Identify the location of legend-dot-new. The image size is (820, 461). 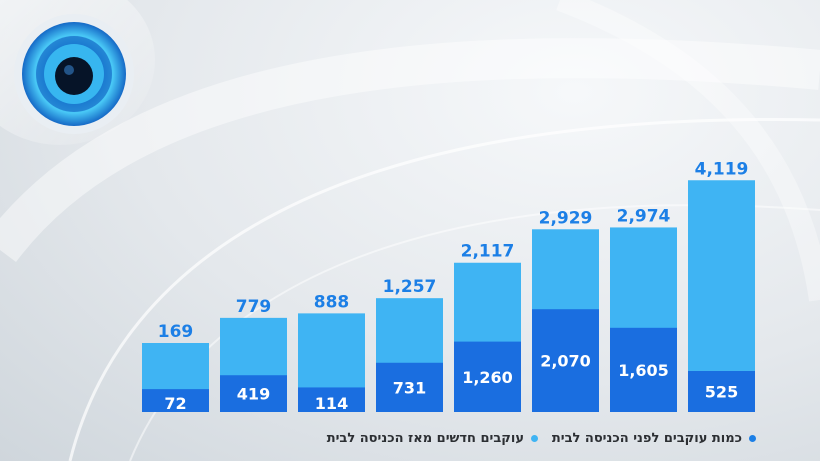
(534, 438).